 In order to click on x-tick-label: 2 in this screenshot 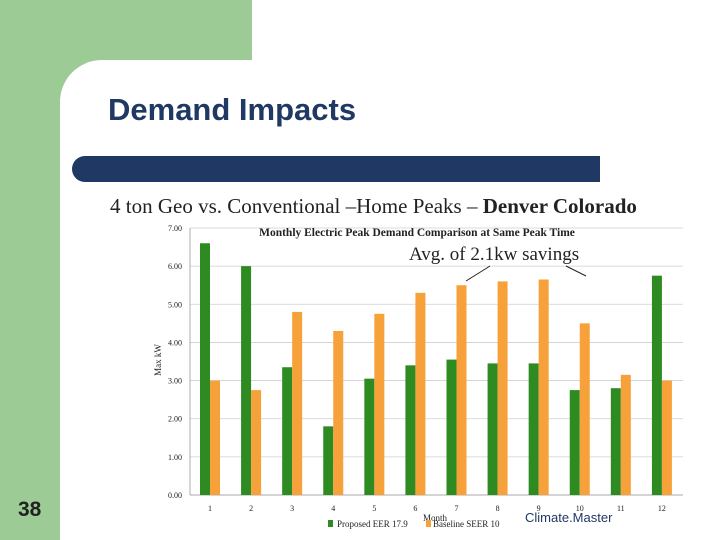, I will do `click(251, 508)`.